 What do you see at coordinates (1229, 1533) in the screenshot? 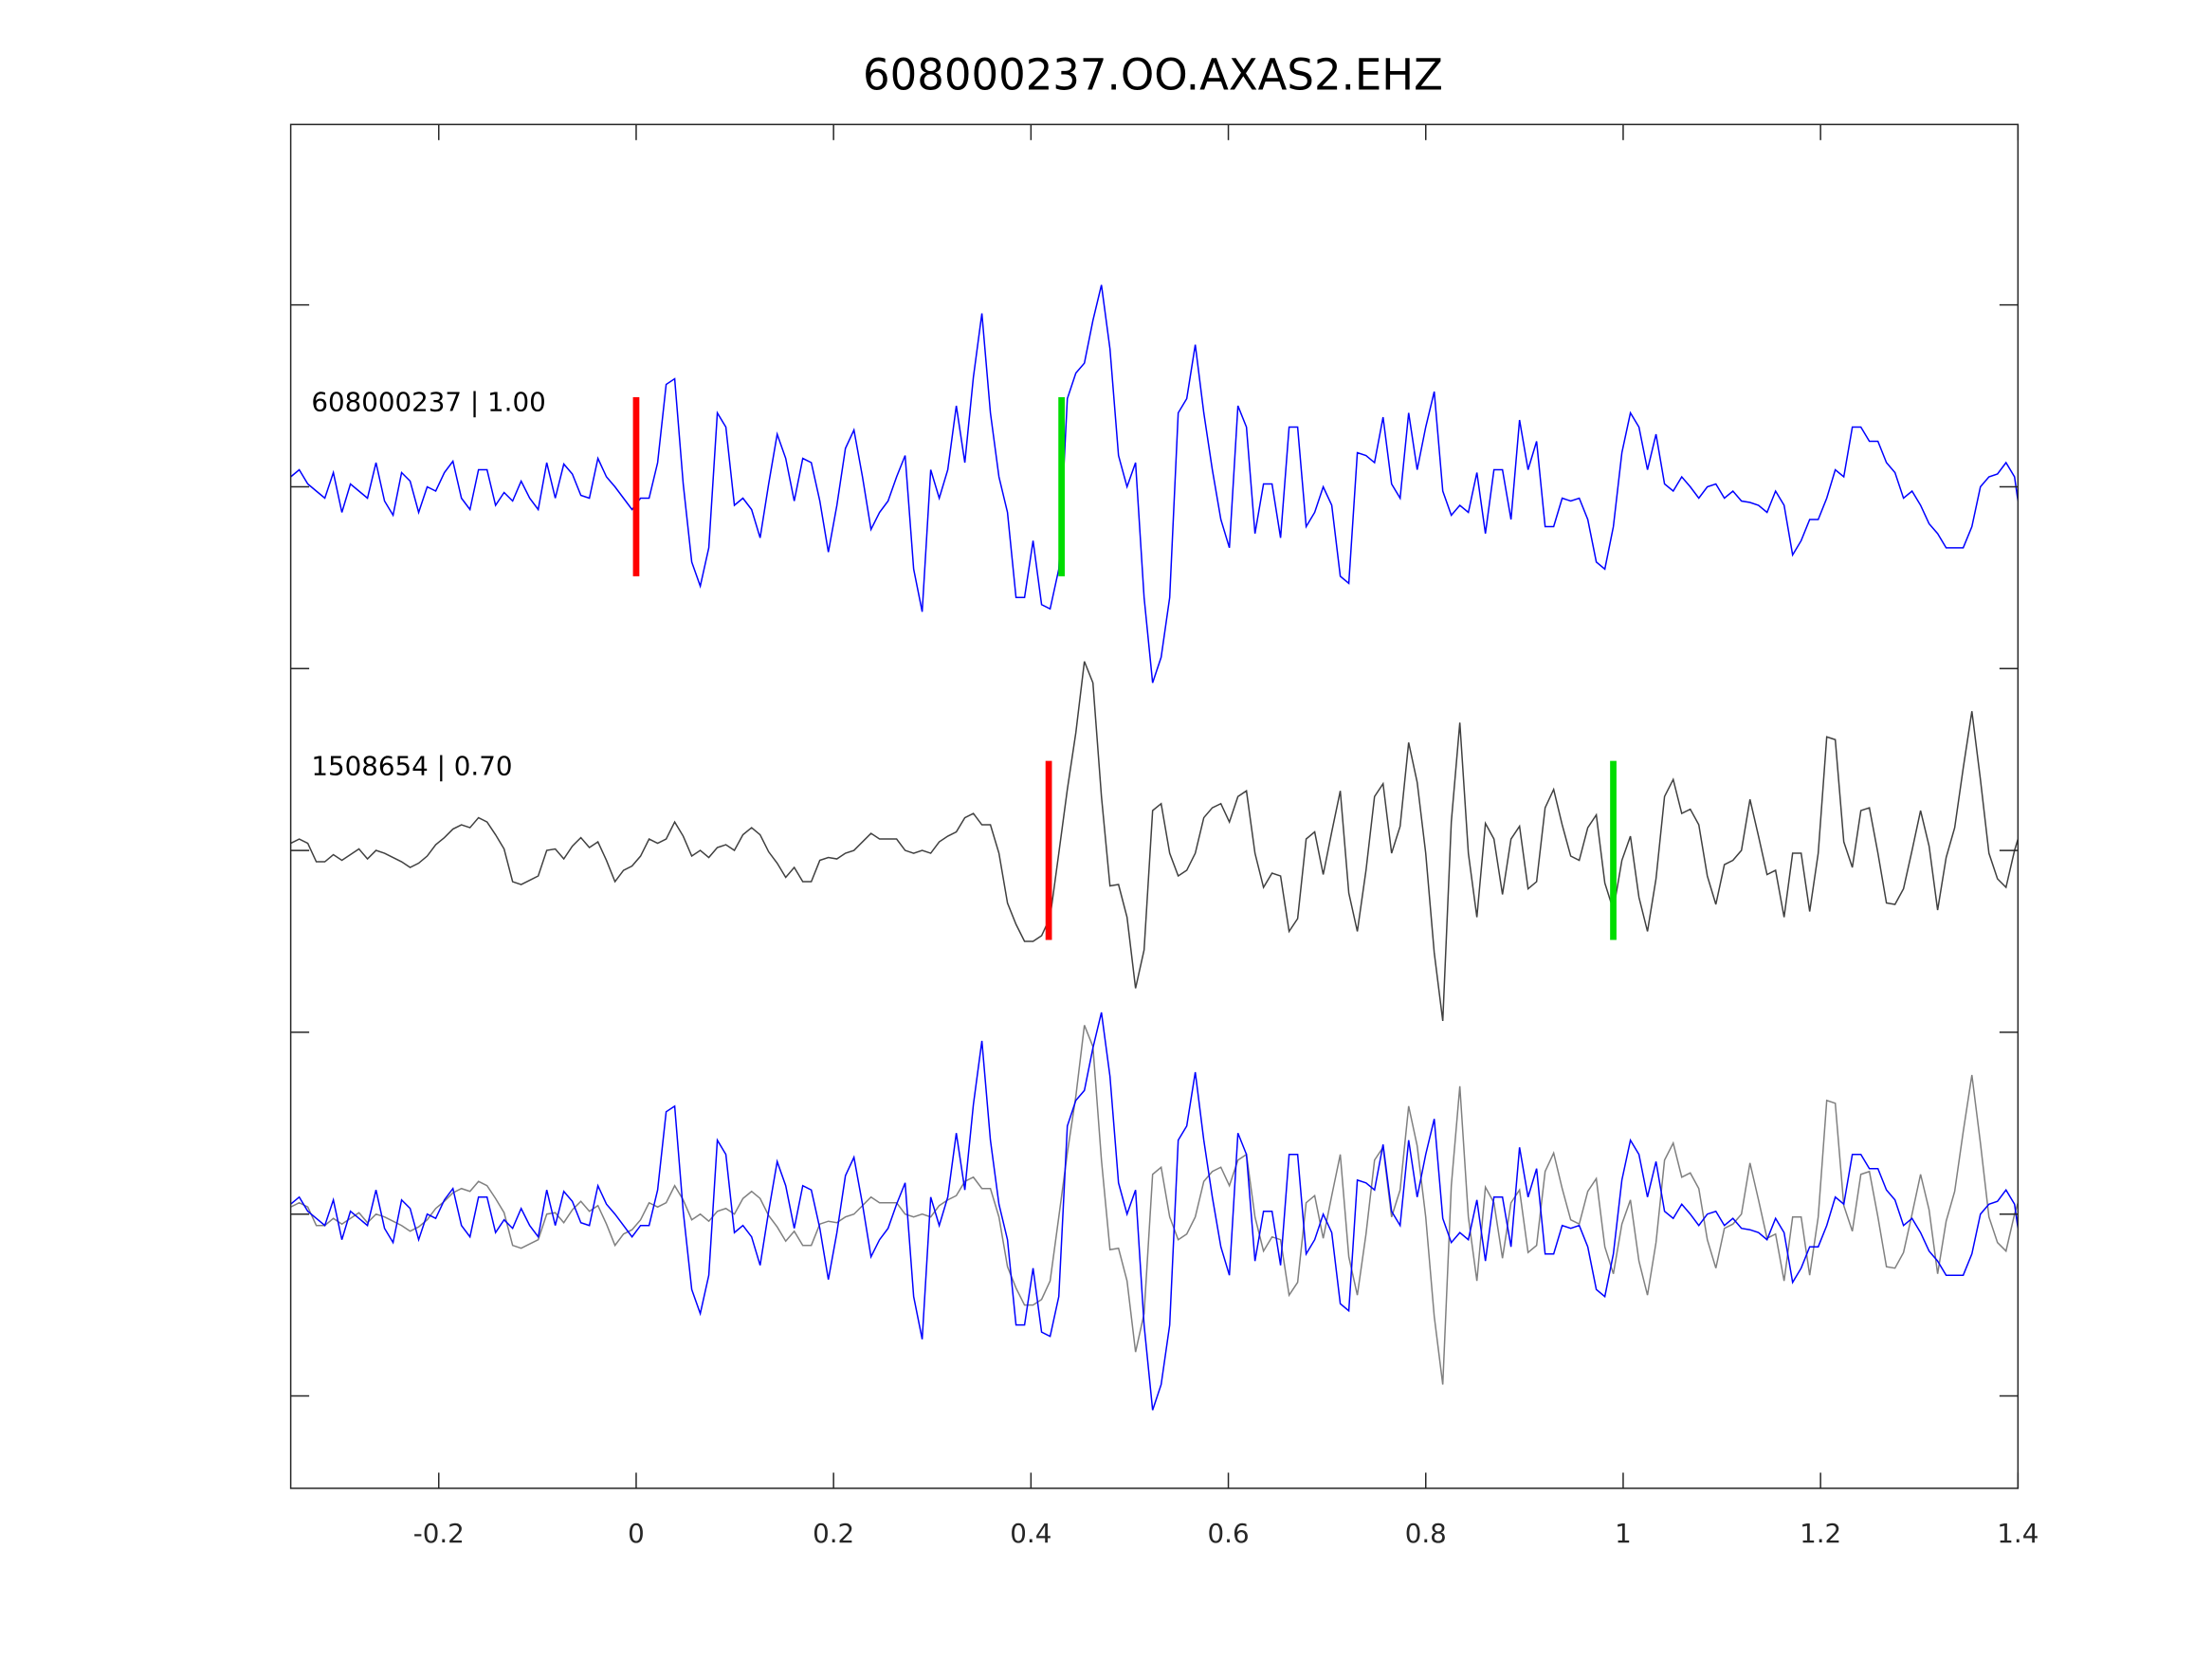
I see `x-tick-label: 0.6` at bounding box center [1229, 1533].